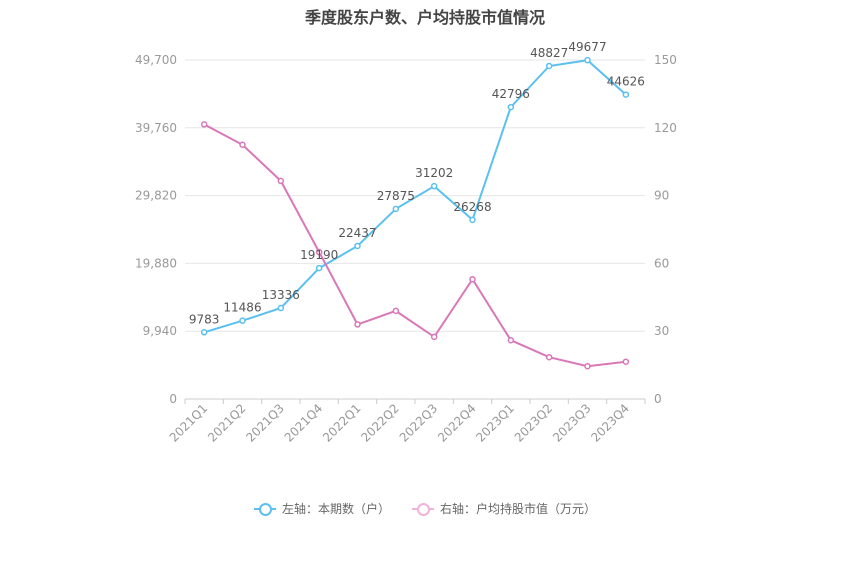  I want to click on x-tick-label: 2021Q4, so click(304, 423).